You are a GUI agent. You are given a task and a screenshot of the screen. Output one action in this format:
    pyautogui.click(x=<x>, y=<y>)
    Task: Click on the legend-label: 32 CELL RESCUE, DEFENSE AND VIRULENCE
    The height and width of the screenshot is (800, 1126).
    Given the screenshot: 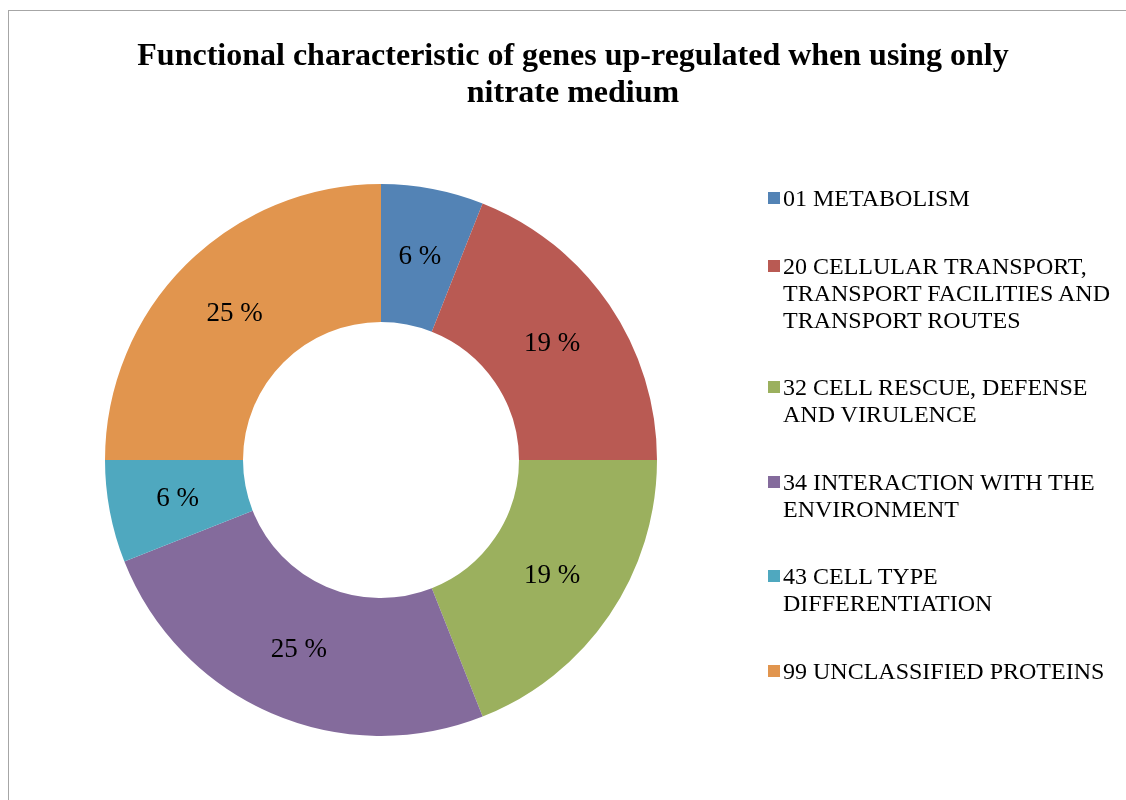 What is the action you would take?
    pyautogui.click(x=936, y=401)
    